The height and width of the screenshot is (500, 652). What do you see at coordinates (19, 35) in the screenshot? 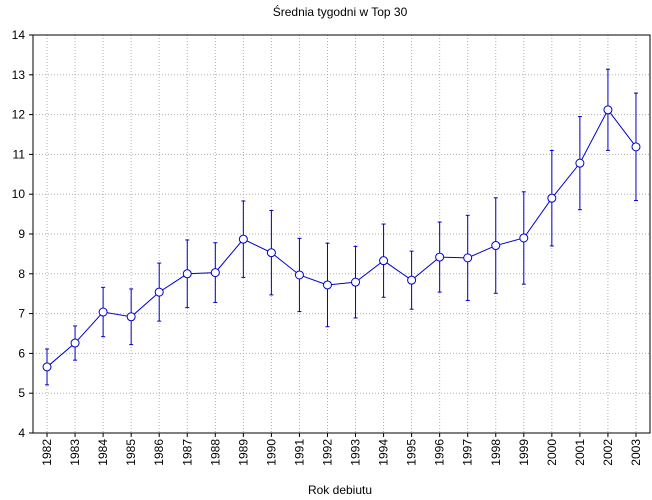
I see `y-tick-label: 14` at bounding box center [19, 35].